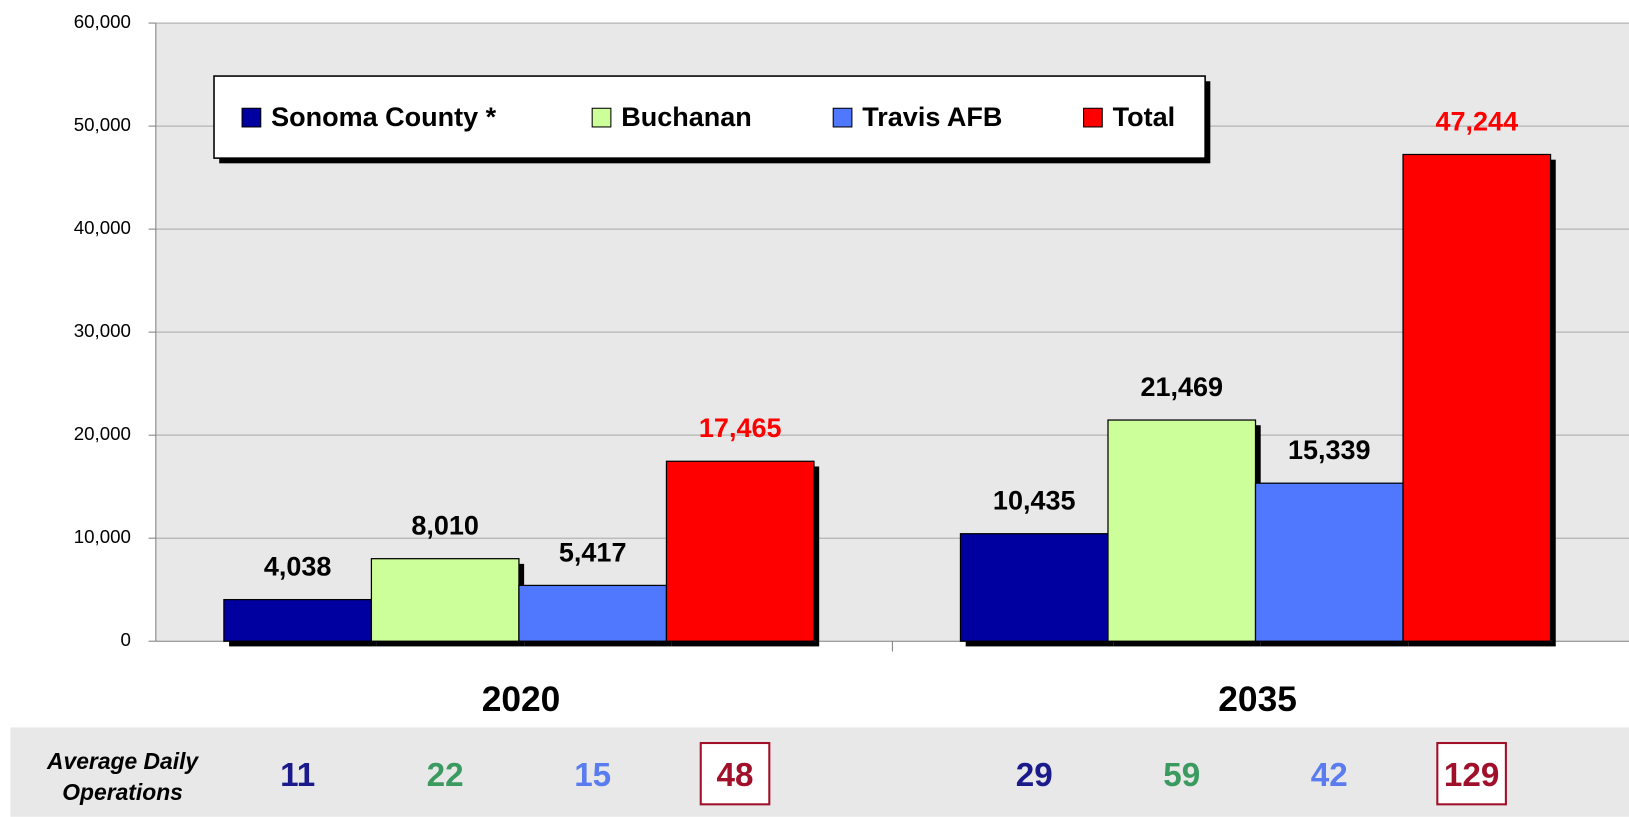 The width and height of the screenshot is (1629, 817). What do you see at coordinates (445, 526) in the screenshot?
I see `value-label: 8,010` at bounding box center [445, 526].